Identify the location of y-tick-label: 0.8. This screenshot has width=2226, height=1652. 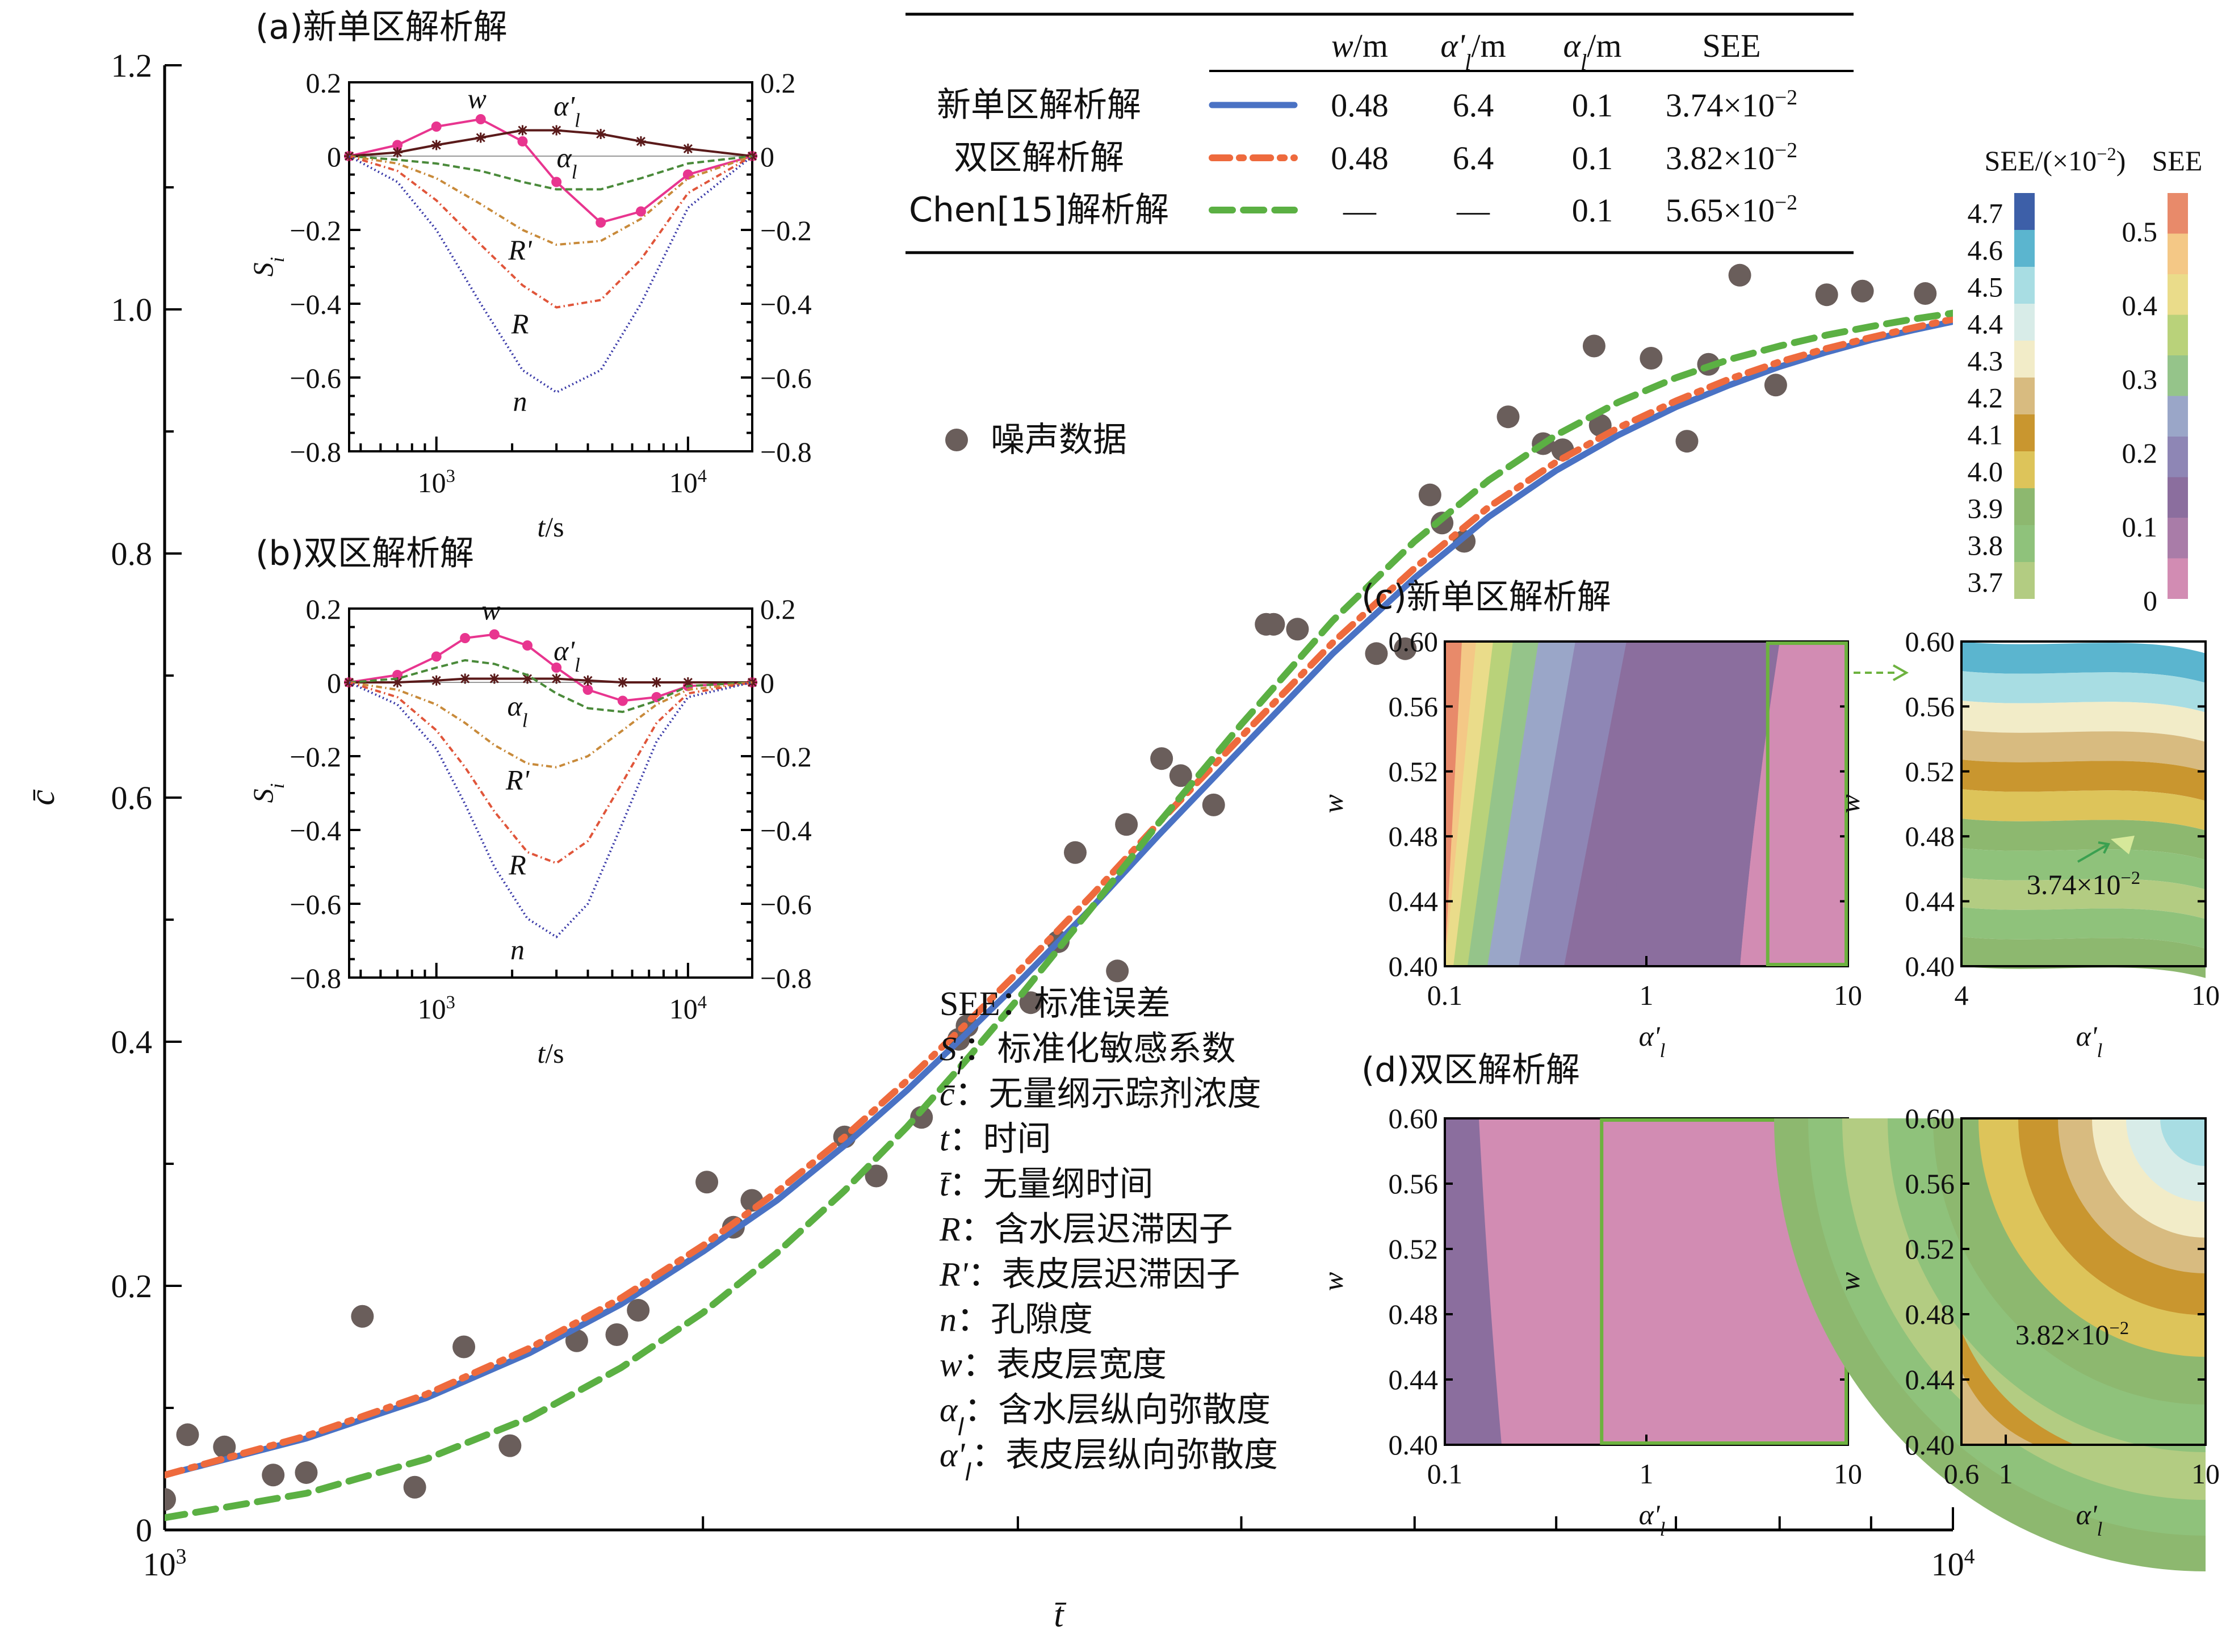
(132, 553).